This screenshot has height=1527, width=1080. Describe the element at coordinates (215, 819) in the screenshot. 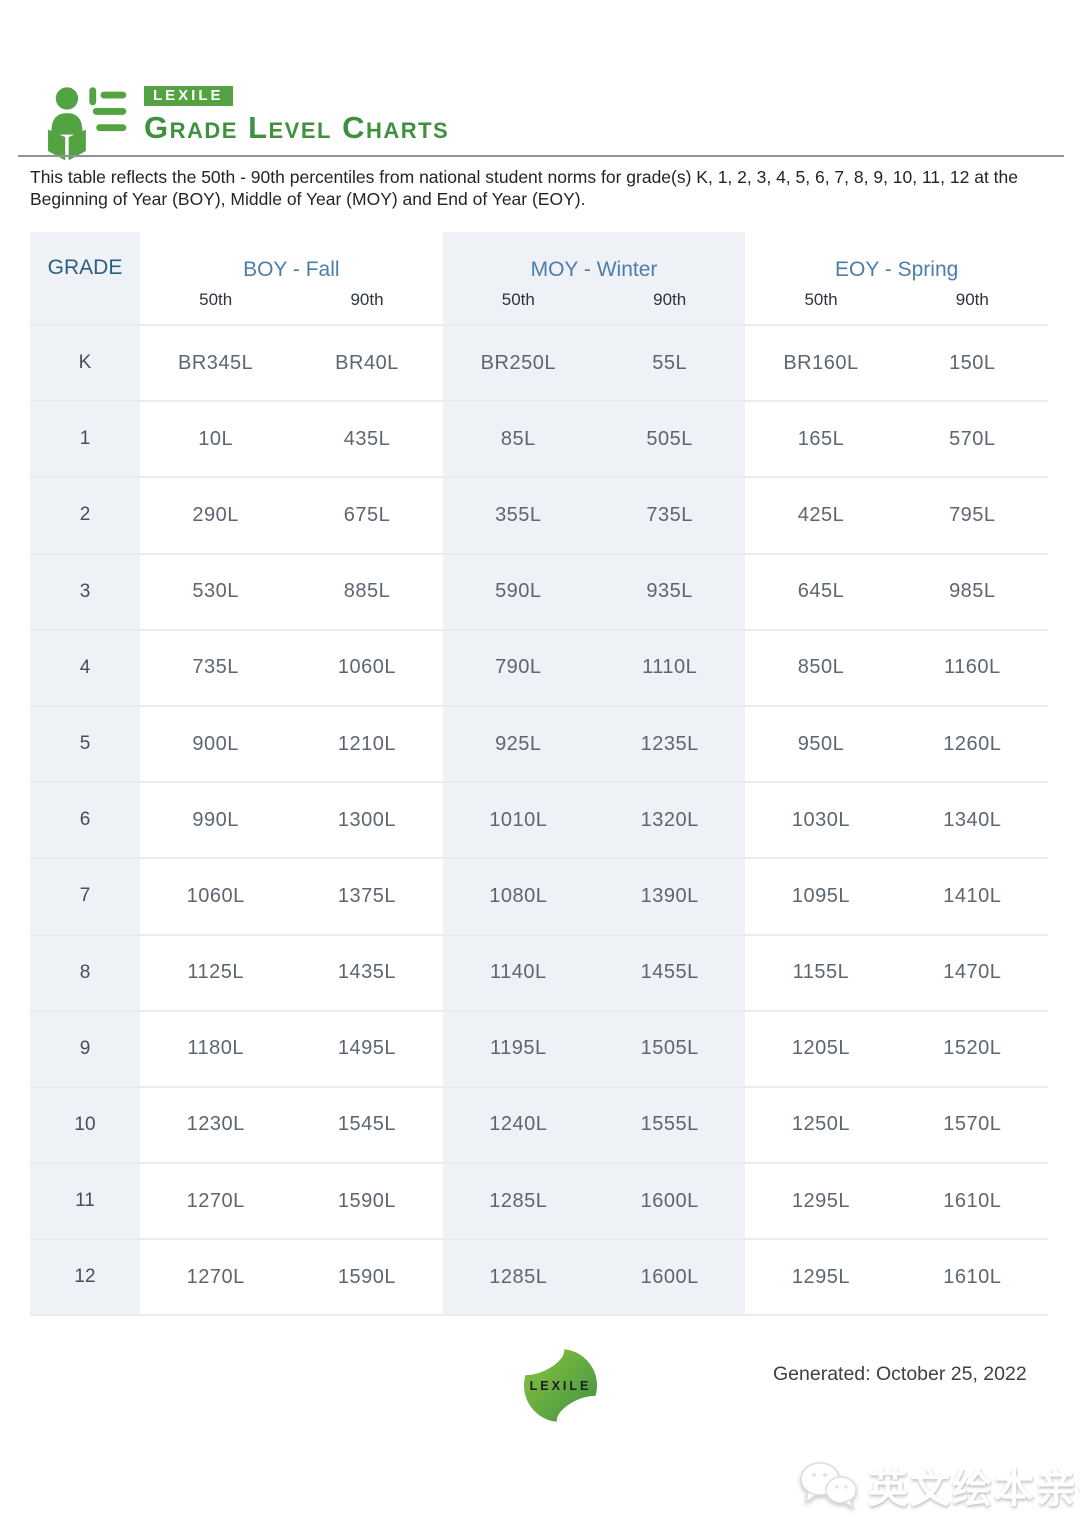

I see `value-cell: 990L` at that location.